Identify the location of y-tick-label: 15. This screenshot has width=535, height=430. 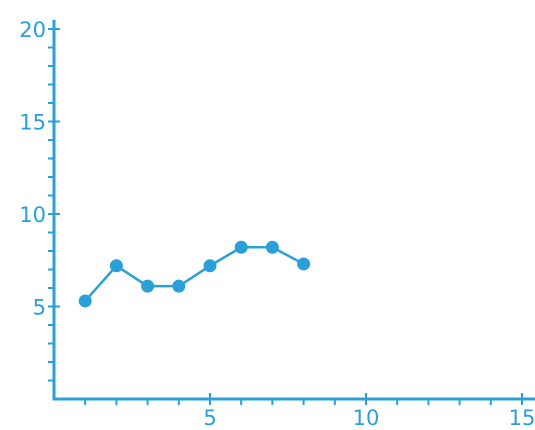
(32, 123).